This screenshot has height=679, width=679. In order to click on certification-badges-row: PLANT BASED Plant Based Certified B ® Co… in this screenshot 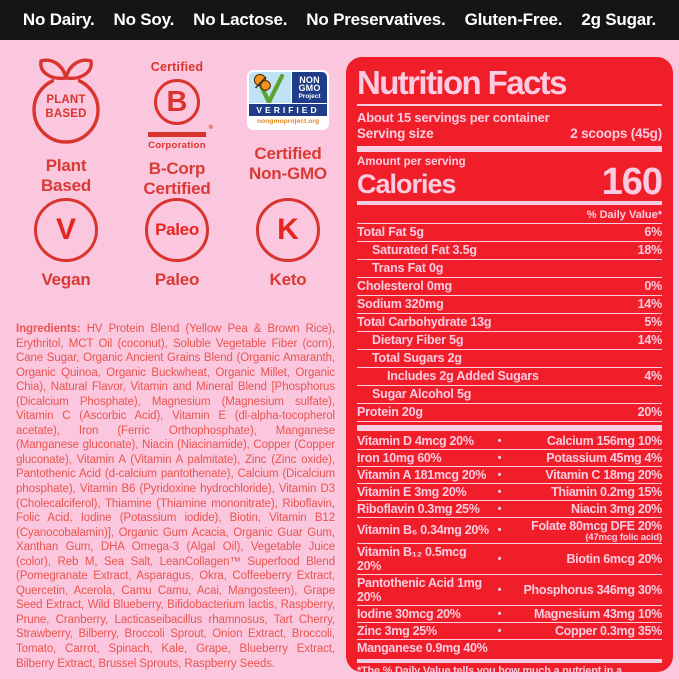, I will do `click(177, 127)`.